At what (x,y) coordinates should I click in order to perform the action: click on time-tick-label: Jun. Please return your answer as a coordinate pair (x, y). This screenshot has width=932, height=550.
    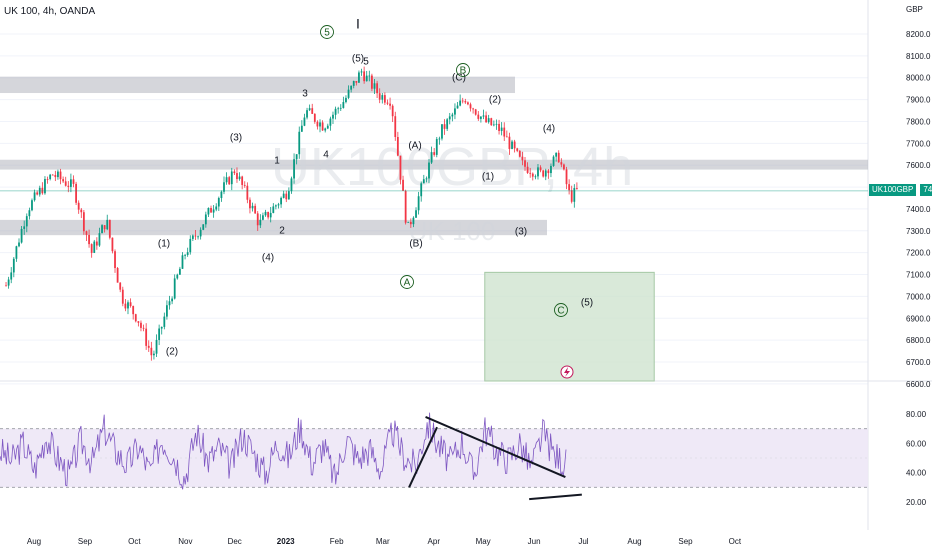
    Looking at the image, I should click on (534, 541).